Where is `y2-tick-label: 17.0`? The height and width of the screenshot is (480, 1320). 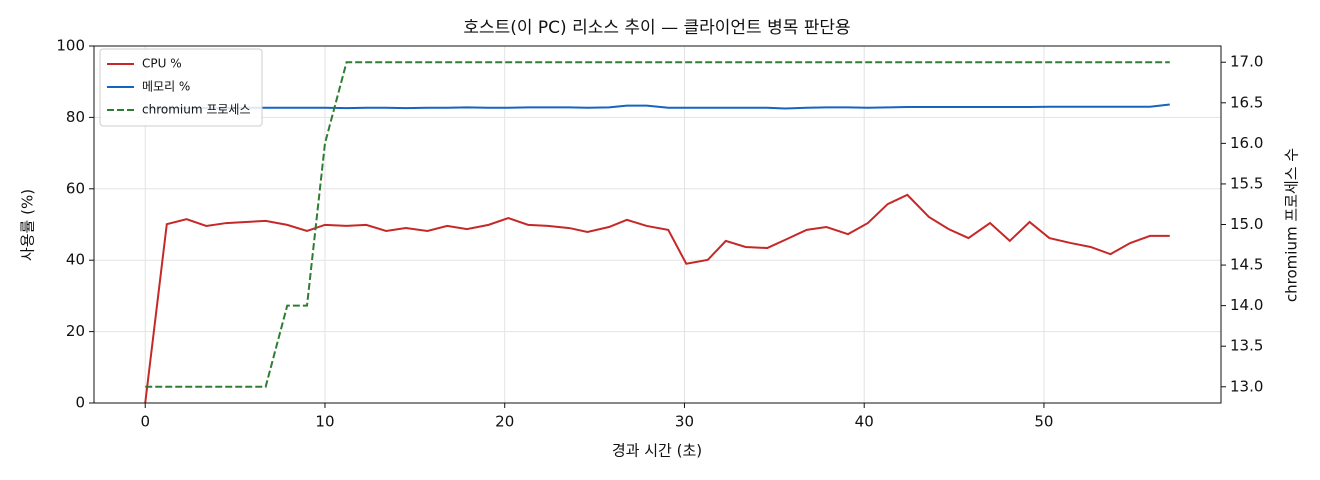
y2-tick-label: 17.0 is located at coordinates (1246, 62).